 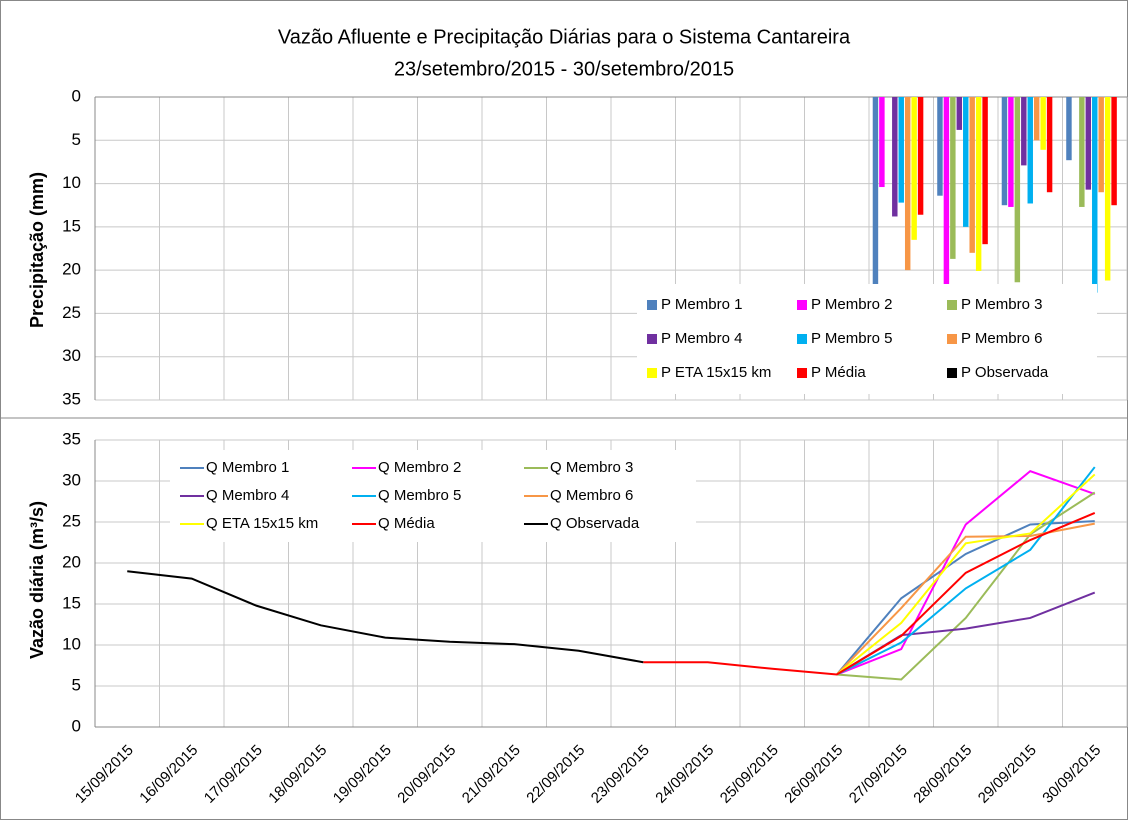 I want to click on legend-label: P Membro 3, so click(x=1001, y=304).